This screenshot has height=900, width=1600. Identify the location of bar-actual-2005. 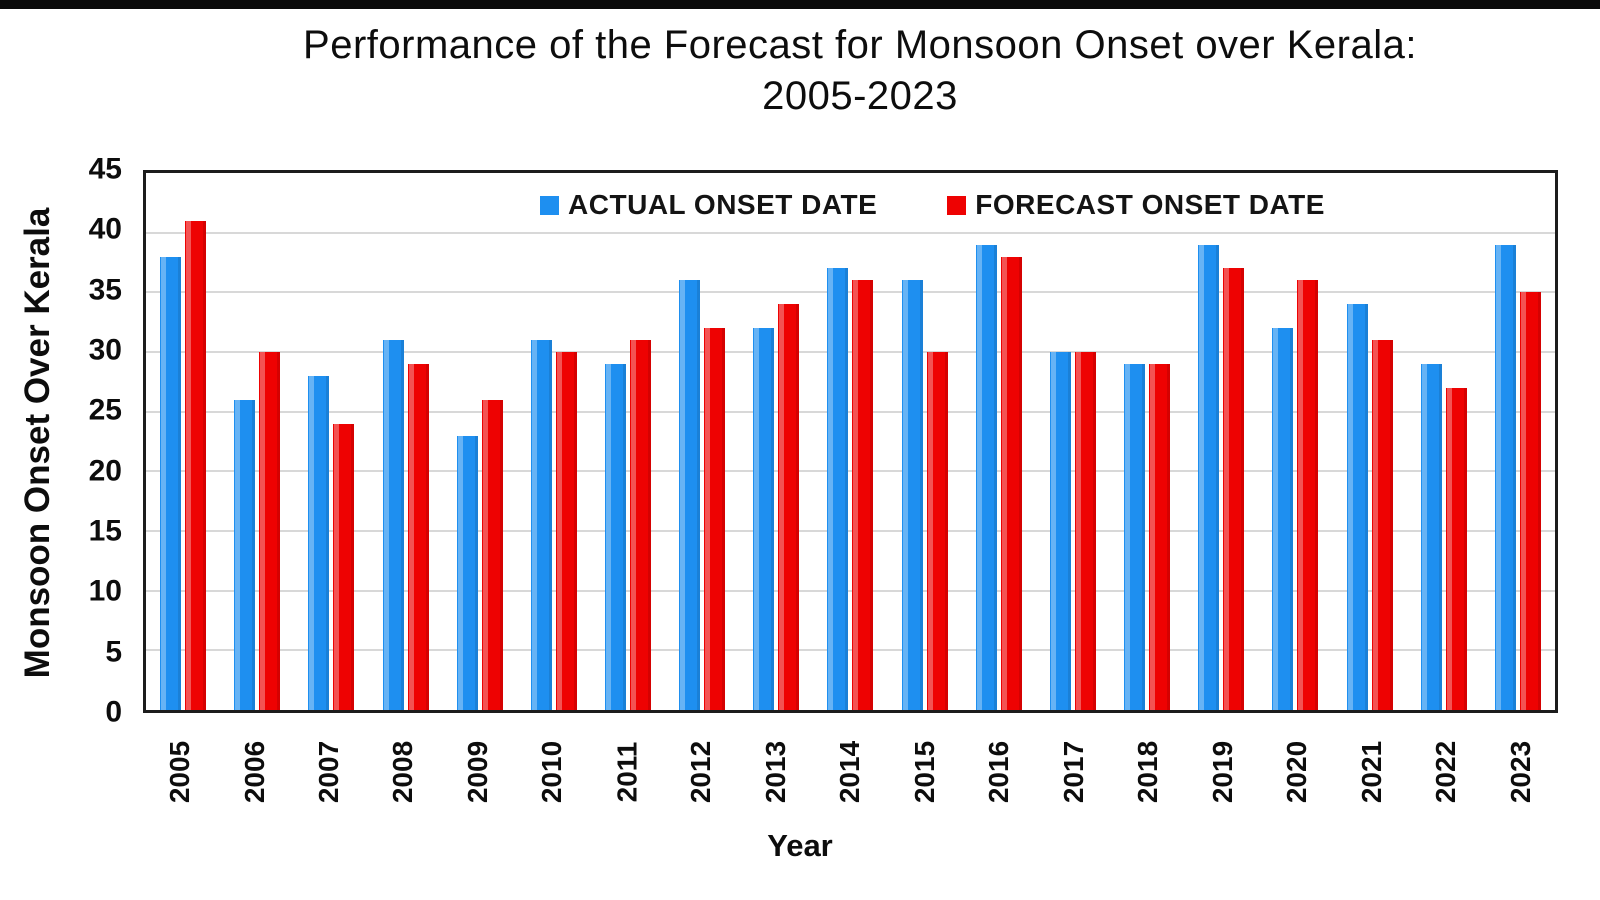
(171, 483).